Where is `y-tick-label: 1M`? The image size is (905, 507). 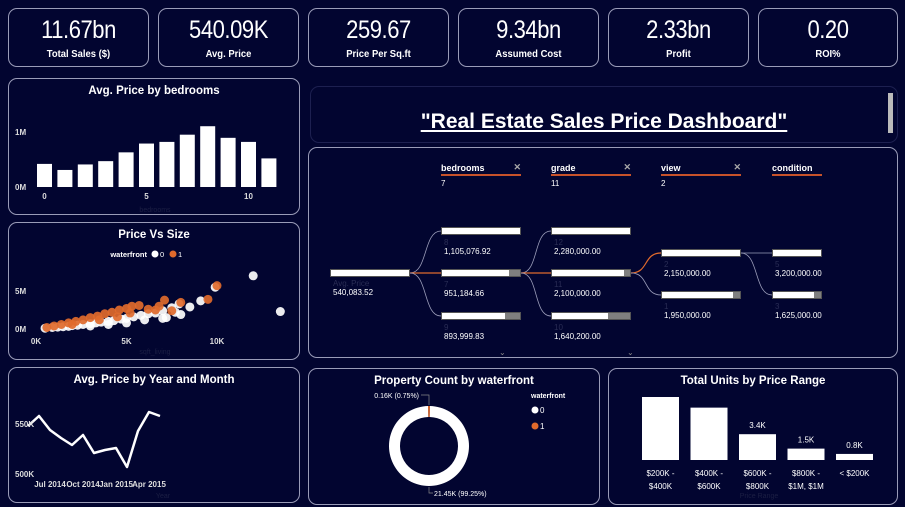
y-tick-label: 1M is located at coordinates (20, 132).